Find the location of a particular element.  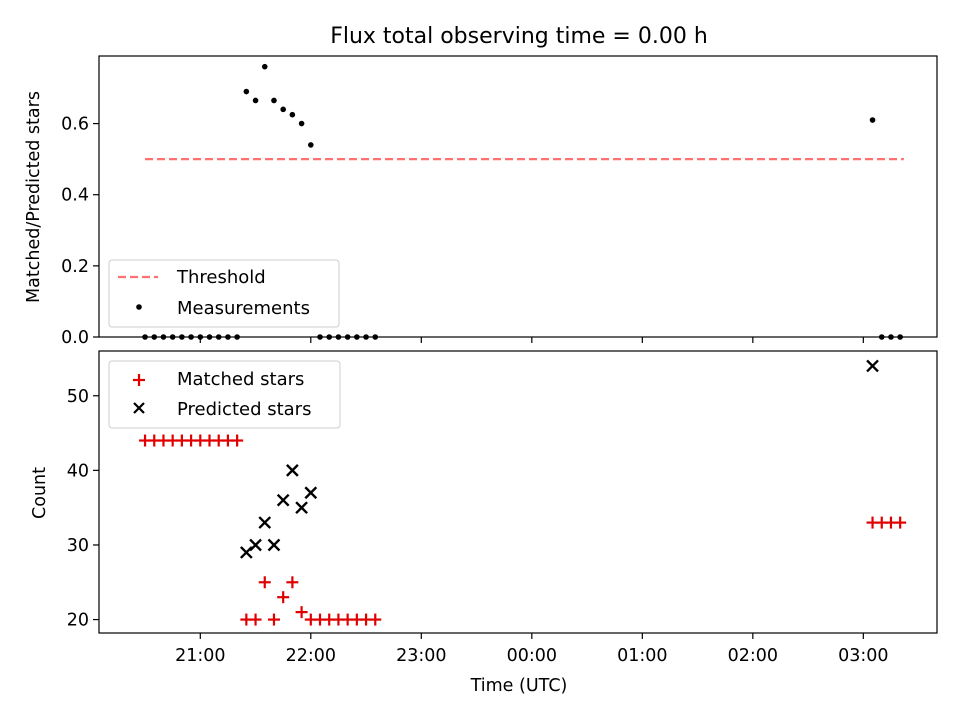

bottom-y-tick-label: 20 is located at coordinates (78, 621).